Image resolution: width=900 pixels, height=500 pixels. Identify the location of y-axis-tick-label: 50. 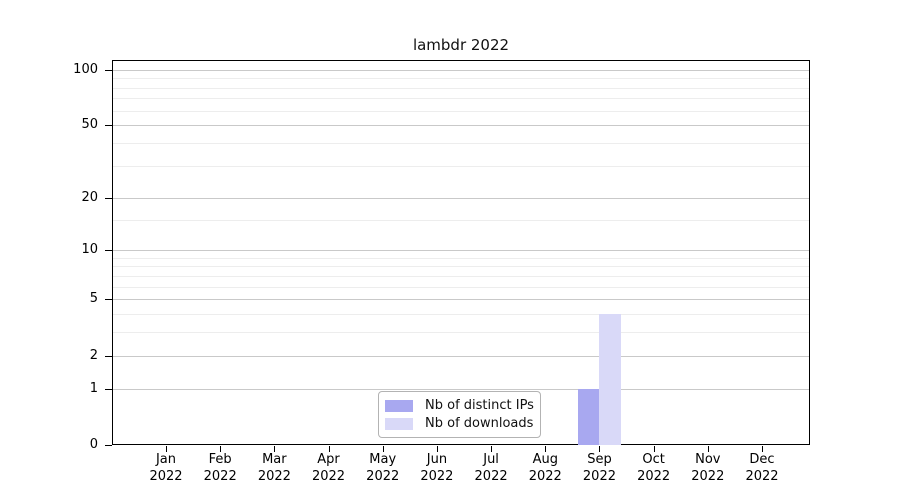
(89, 125).